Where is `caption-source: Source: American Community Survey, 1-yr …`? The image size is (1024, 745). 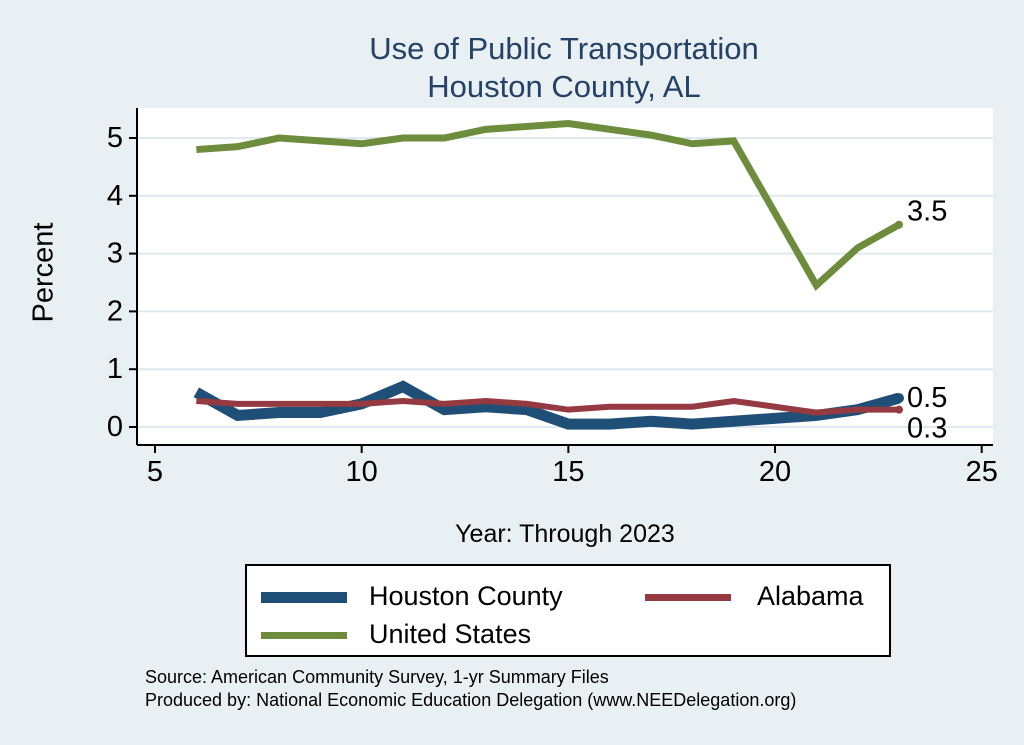 caption-source: Source: American Community Survey, 1-yr … is located at coordinates (377, 677).